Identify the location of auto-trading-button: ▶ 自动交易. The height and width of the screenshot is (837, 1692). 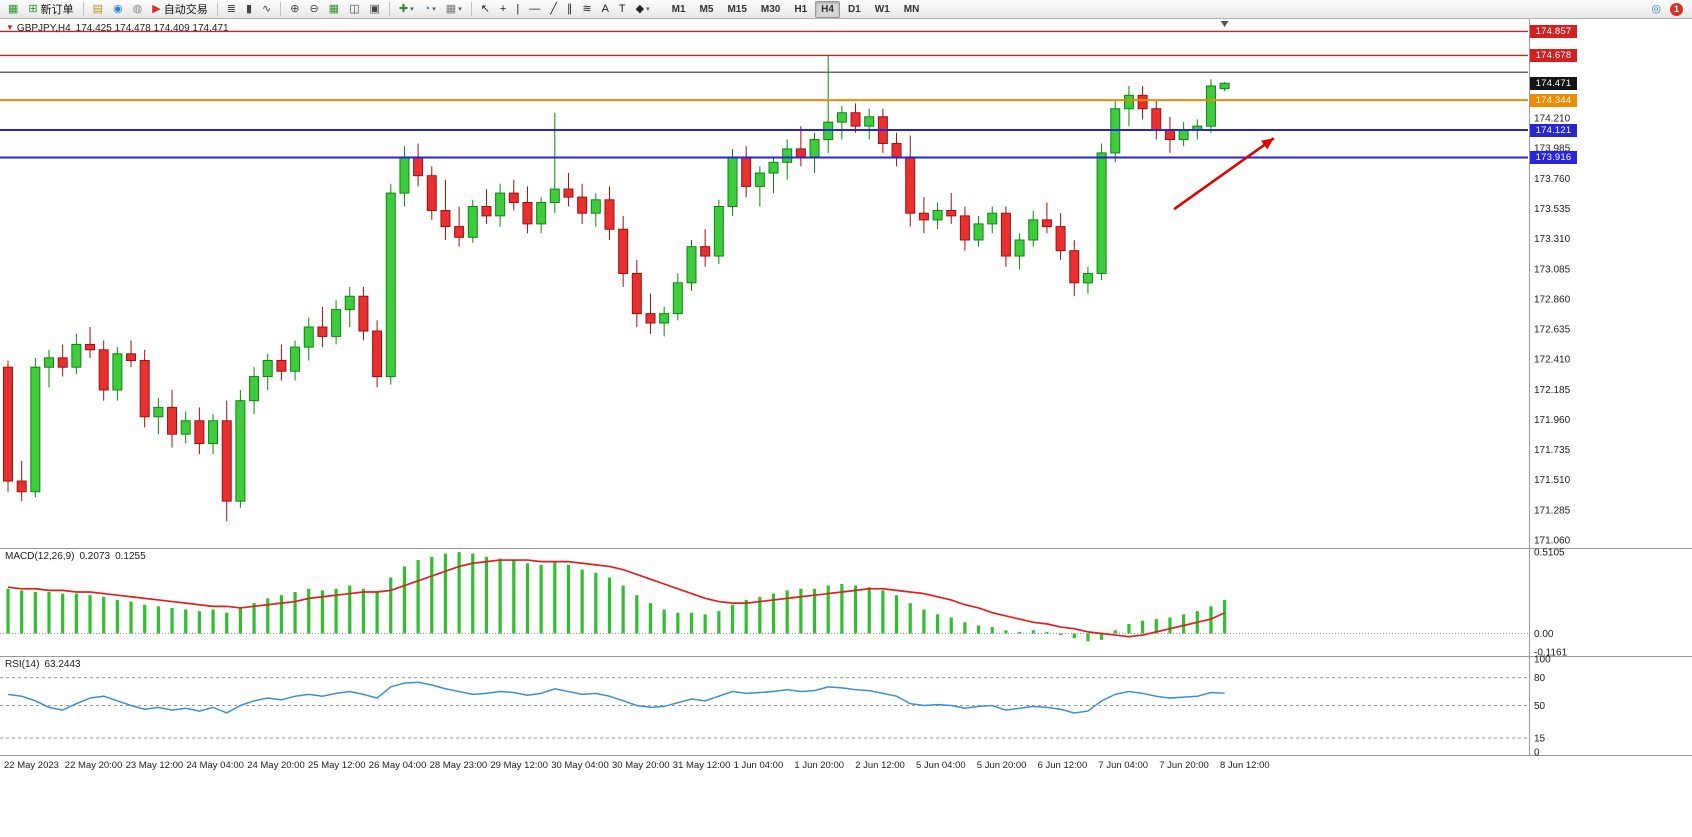
(179, 9).